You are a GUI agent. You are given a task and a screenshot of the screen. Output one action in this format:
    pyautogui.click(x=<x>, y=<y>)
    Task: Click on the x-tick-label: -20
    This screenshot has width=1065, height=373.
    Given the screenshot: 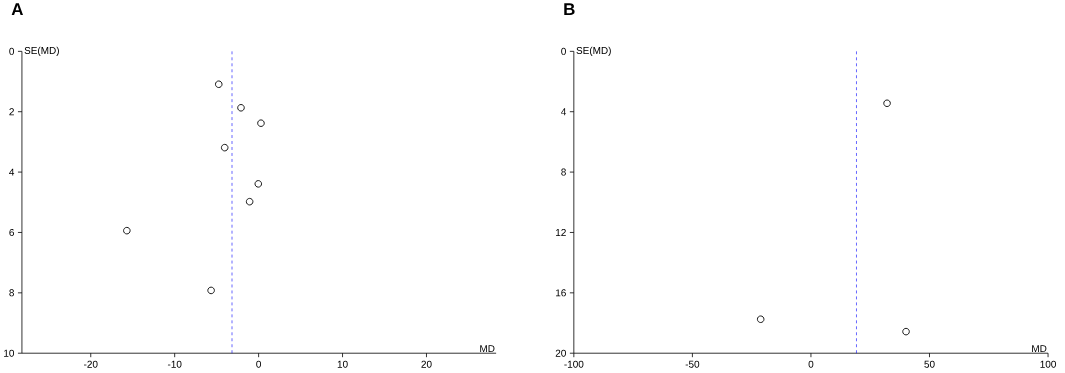 What is the action you would take?
    pyautogui.click(x=90, y=364)
    